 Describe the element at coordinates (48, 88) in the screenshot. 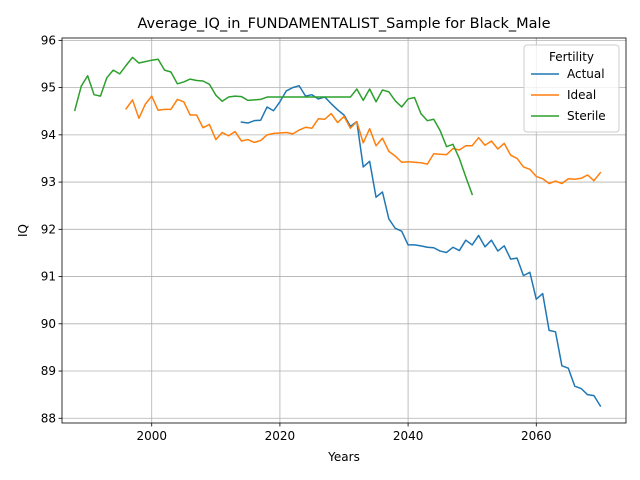

I see `y-tick-label: 95` at that location.